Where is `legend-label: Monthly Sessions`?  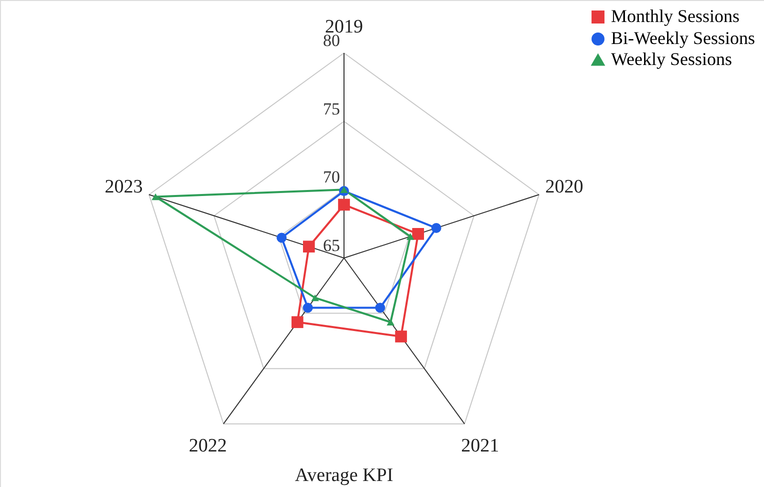
legend-label: Monthly Sessions is located at coordinates (675, 16).